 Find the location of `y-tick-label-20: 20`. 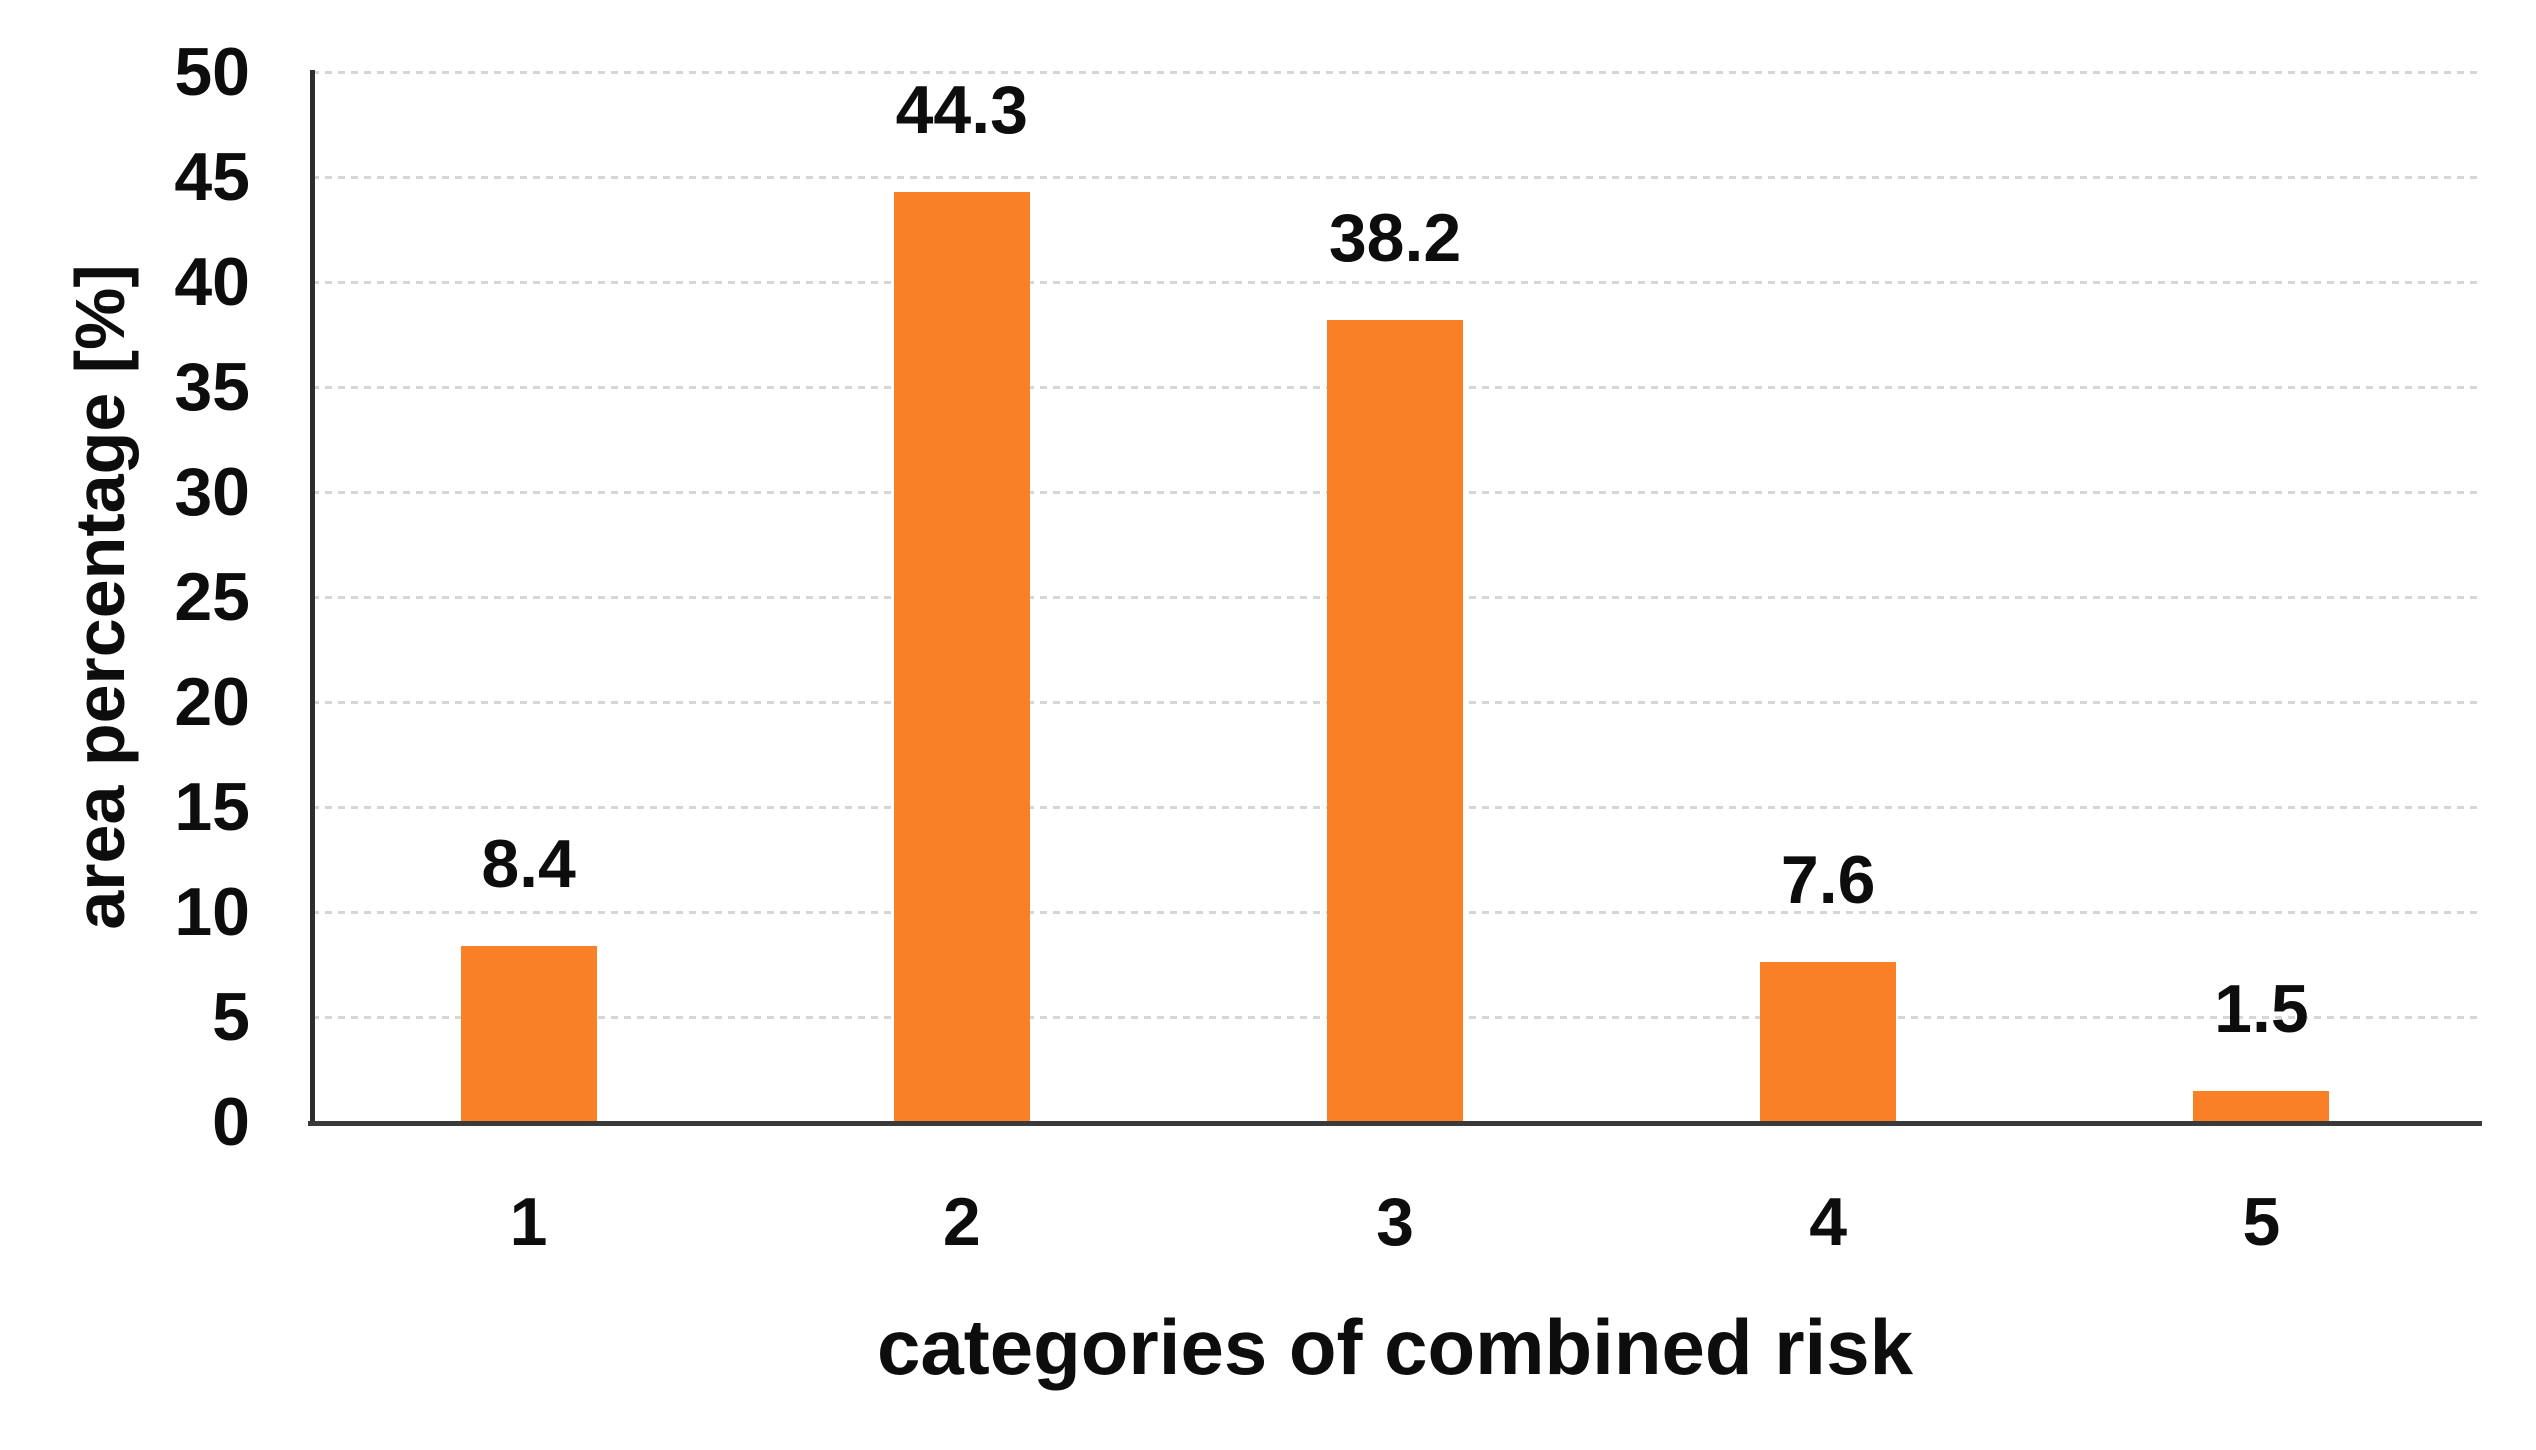

y-tick-label-20: 20 is located at coordinates (212, 702).